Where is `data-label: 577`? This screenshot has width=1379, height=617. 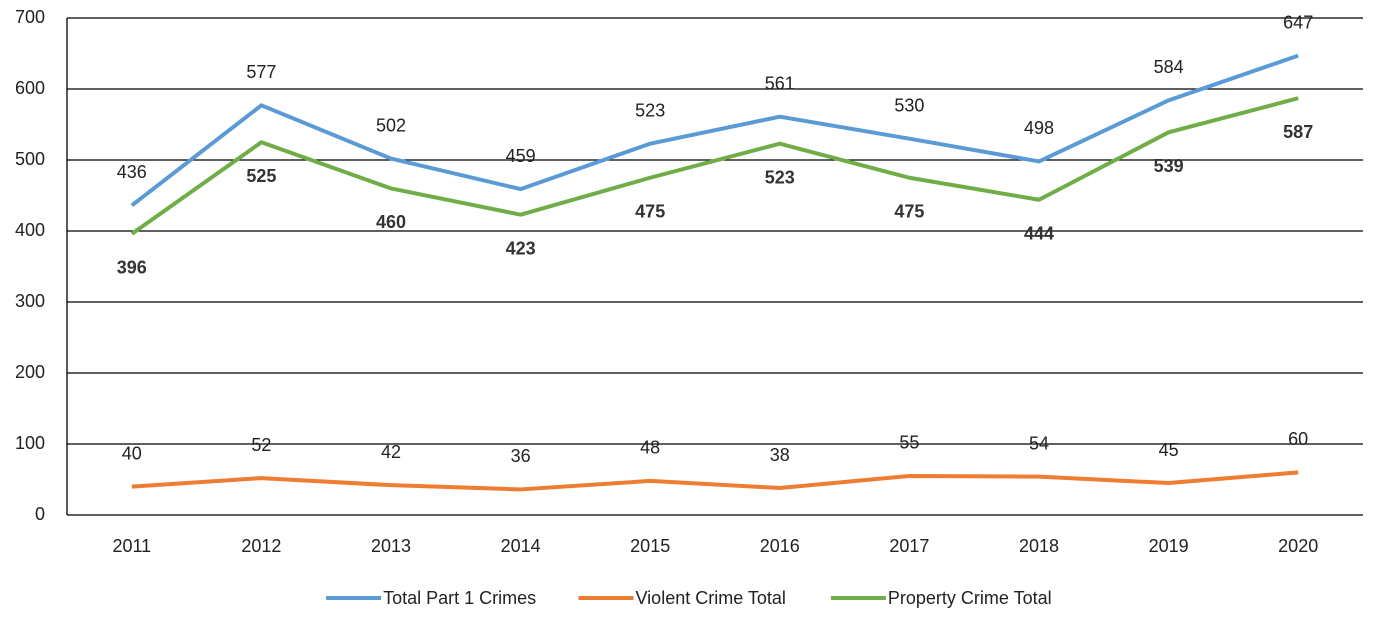 data-label: 577 is located at coordinates (261, 72).